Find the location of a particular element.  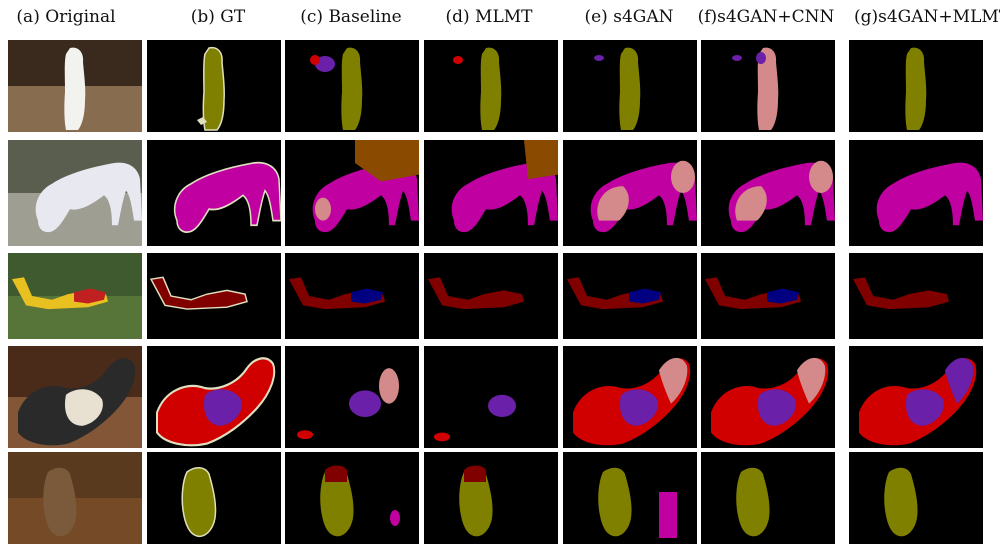

original-image-dog-on-chair is located at coordinates (75, 397).